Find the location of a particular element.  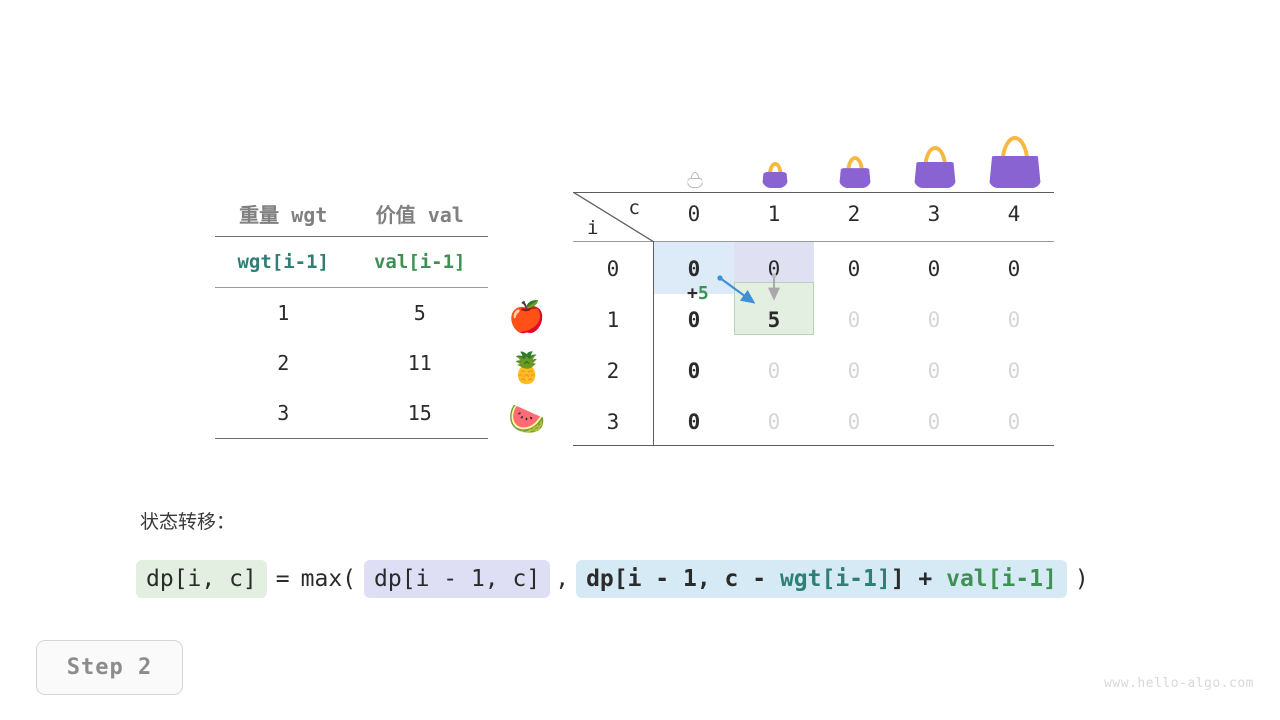

bag-capacity-row is located at coordinates (855, 159).